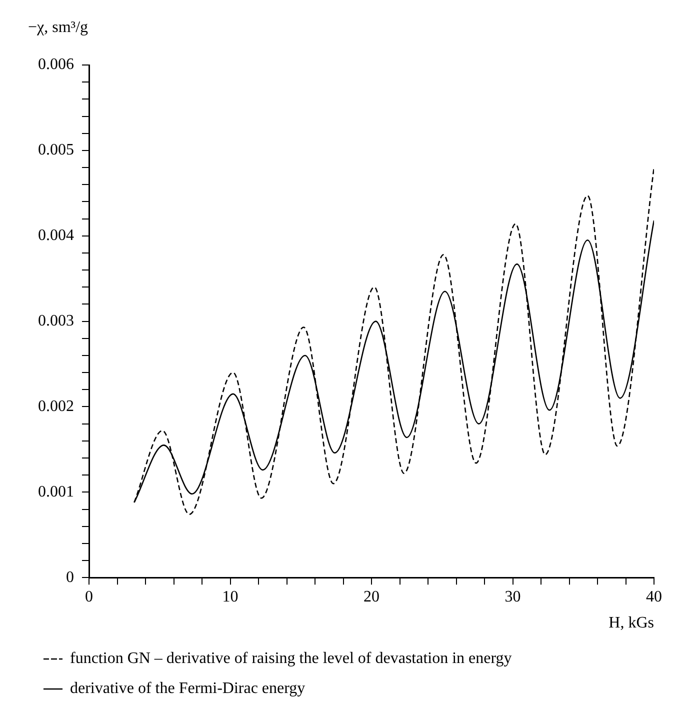 This screenshot has width=680, height=717. What do you see at coordinates (654, 597) in the screenshot?
I see `x-tick-label: 40` at bounding box center [654, 597].